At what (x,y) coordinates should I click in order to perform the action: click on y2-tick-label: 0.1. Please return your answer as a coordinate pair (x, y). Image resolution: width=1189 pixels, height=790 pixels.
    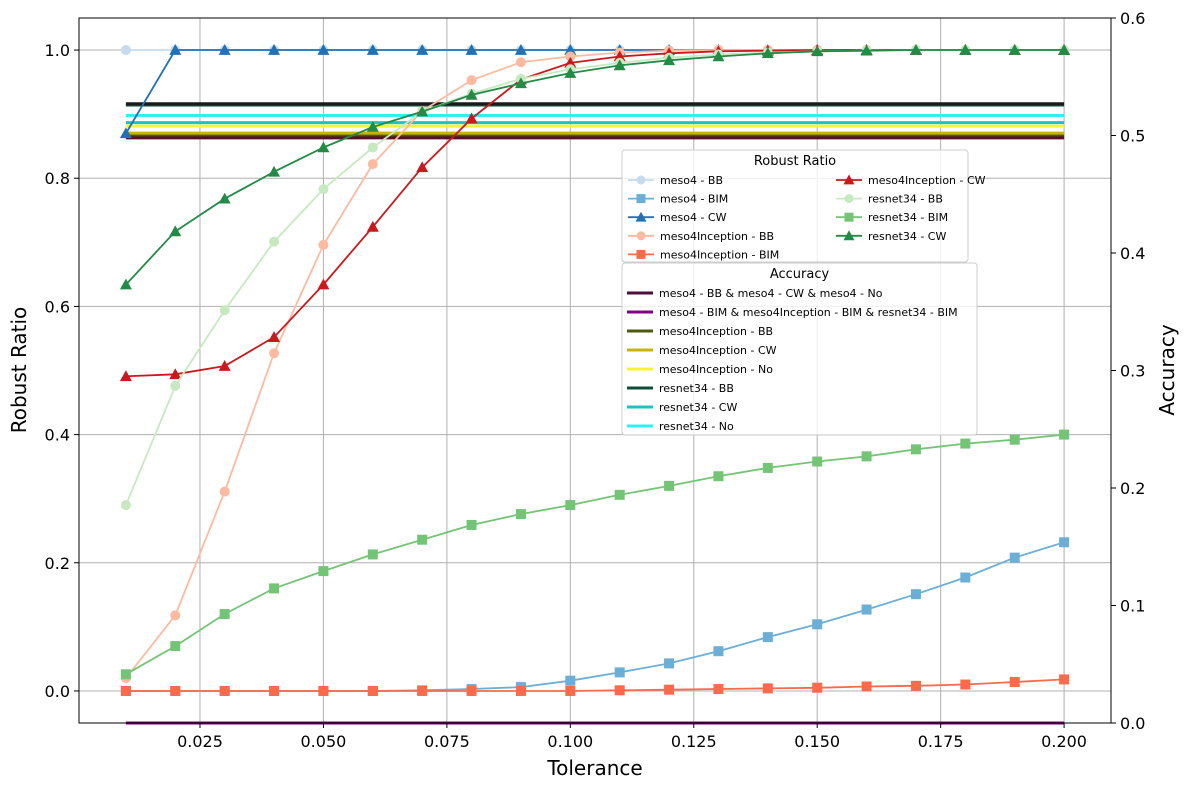
    Looking at the image, I should click on (1132, 606).